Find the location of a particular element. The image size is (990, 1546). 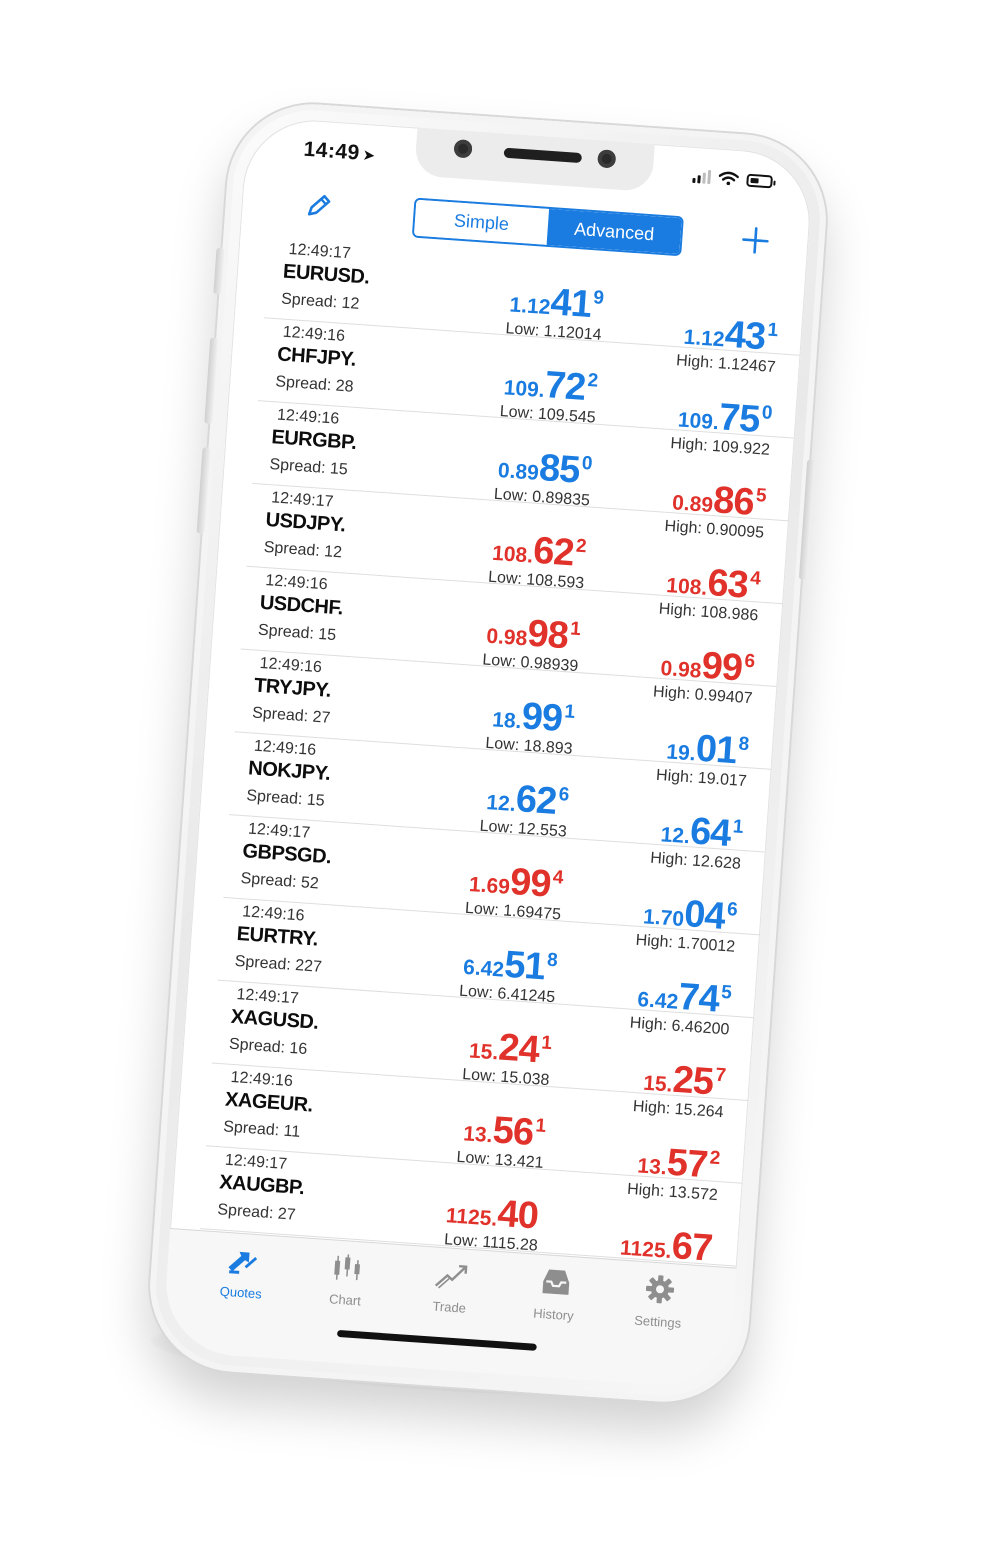

bid-price: 0.89850 is located at coordinates (544, 469).